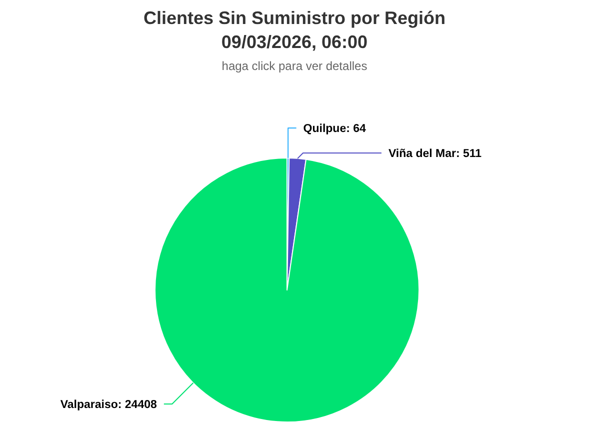 The width and height of the screenshot is (589, 438). What do you see at coordinates (295, 66) in the screenshot?
I see `chart-subtitle: haga click para ver detalles` at bounding box center [295, 66].